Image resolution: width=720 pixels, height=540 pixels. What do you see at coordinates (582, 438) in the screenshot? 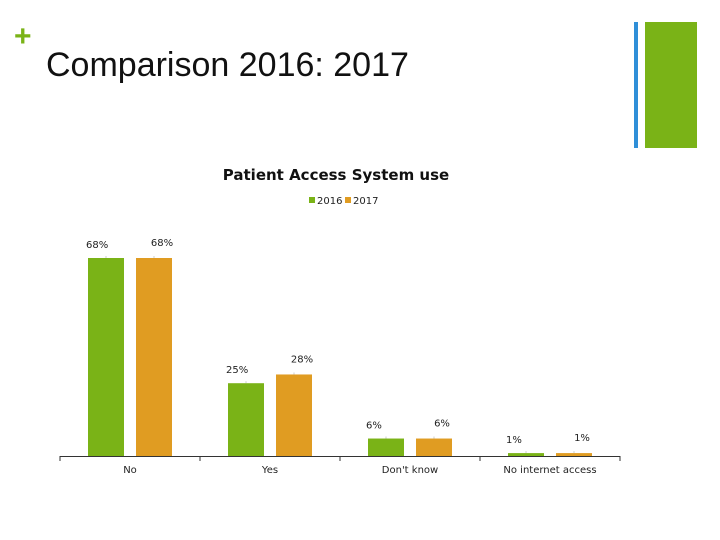
I see `data-label-2017-3: 1%` at bounding box center [582, 438].